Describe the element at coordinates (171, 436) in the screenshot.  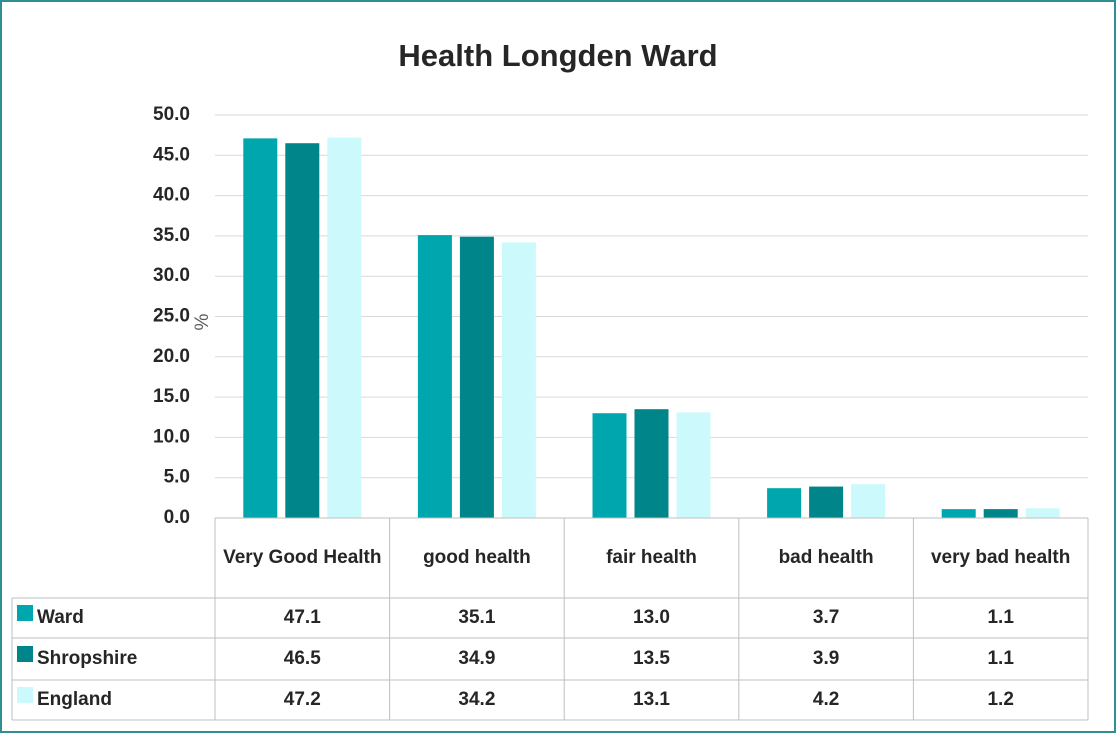
I see `y-tick-label: 10.0` at that location.